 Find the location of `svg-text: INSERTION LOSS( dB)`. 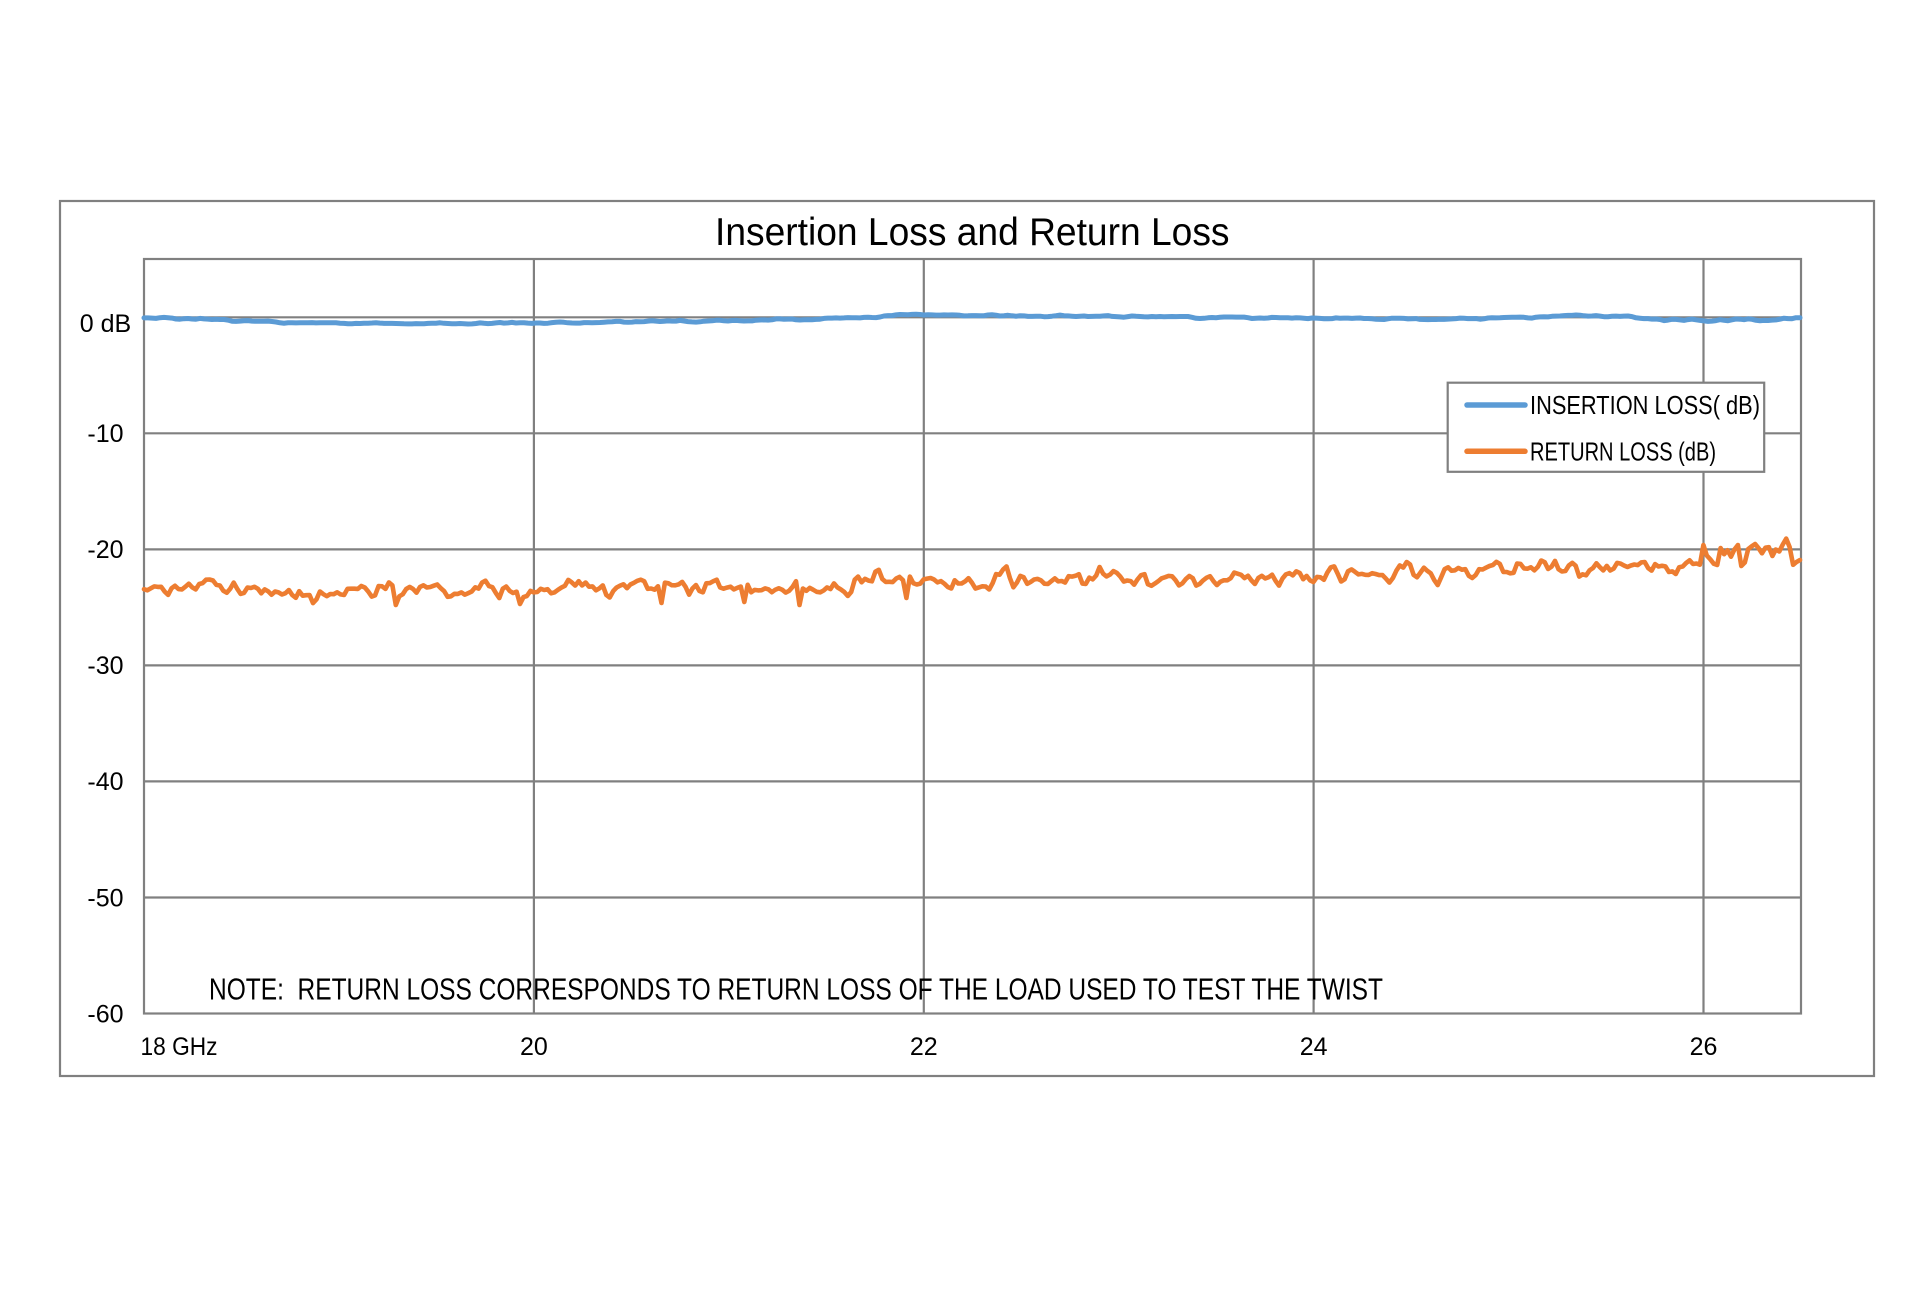

svg-text: INSERTION LOSS( dB) is located at coordinates (1645, 405).